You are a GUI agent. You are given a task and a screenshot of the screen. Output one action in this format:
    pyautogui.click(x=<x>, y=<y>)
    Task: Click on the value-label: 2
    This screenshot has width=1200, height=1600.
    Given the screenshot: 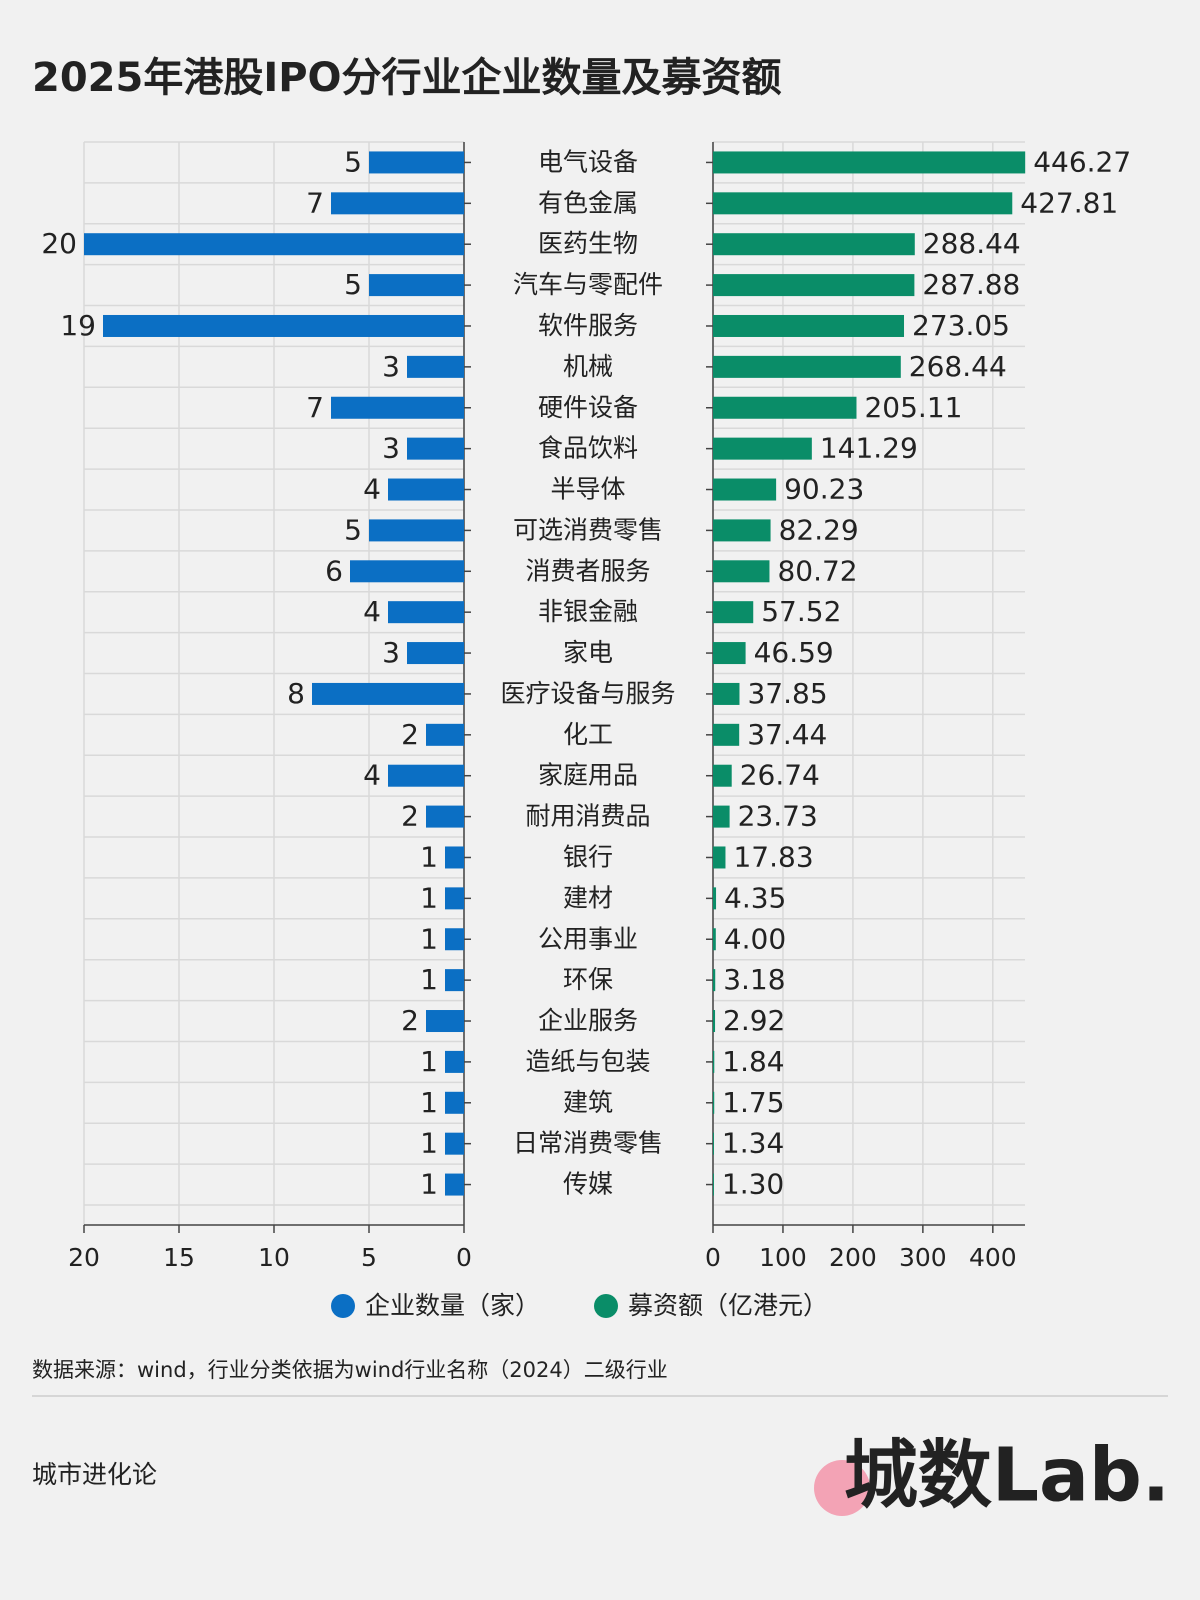 What is the action you would take?
    pyautogui.click(x=410, y=734)
    